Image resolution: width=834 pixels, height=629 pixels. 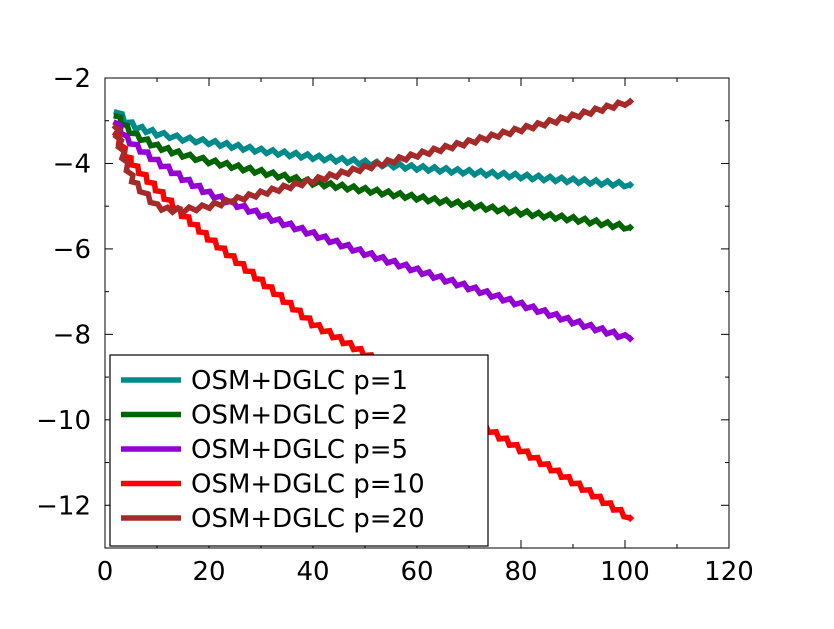 I want to click on y-tick-label: −4, so click(x=72, y=164).